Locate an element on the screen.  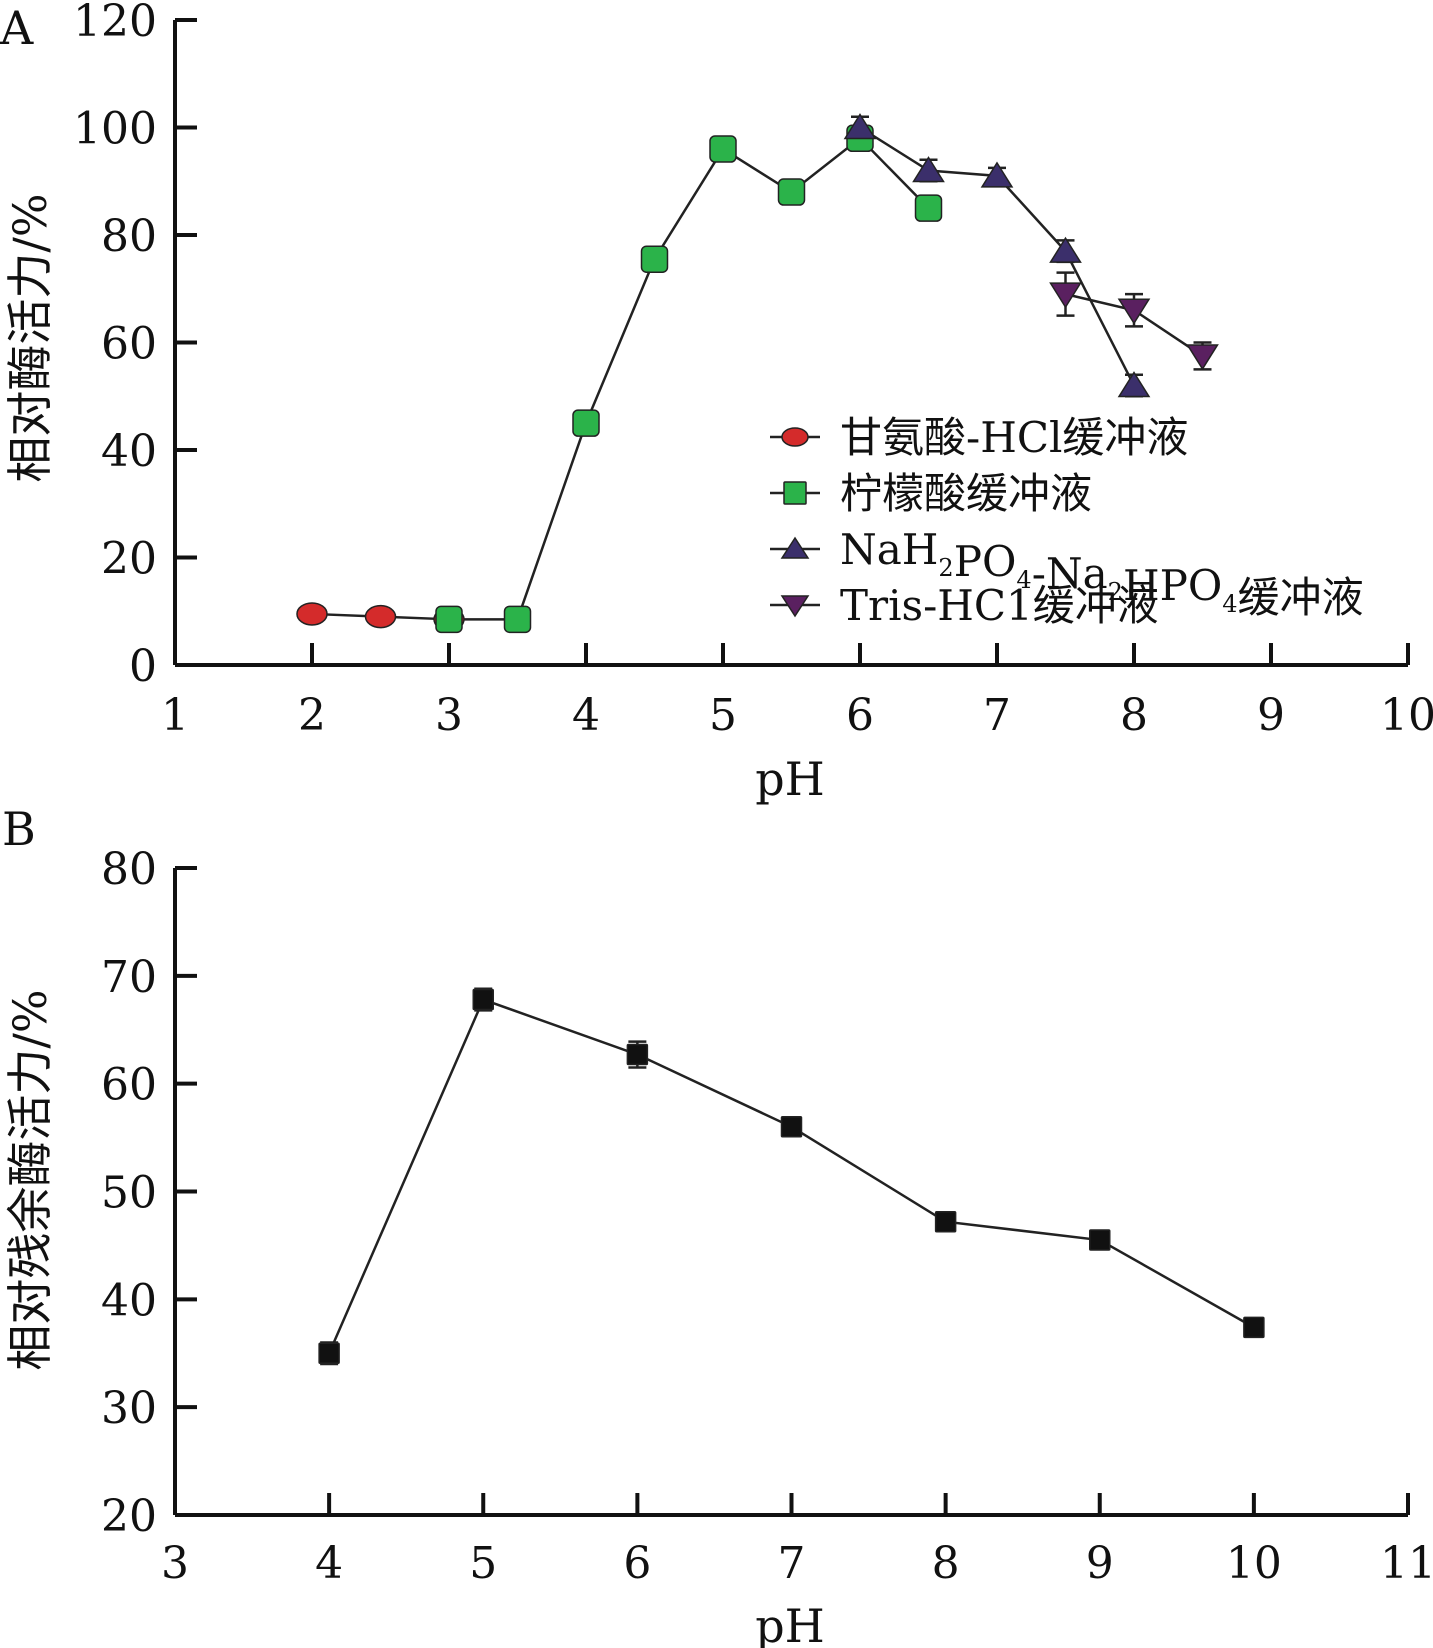
legend-item: 甘氨酸-HCl缓冲液 is located at coordinates (979, 437).